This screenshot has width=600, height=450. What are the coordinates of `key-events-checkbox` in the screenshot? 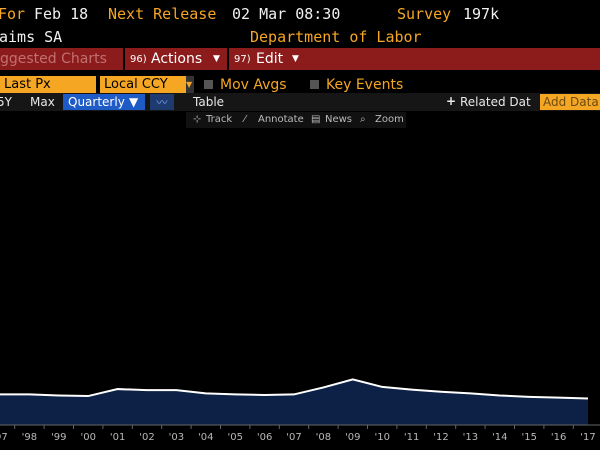 It's located at (314, 84).